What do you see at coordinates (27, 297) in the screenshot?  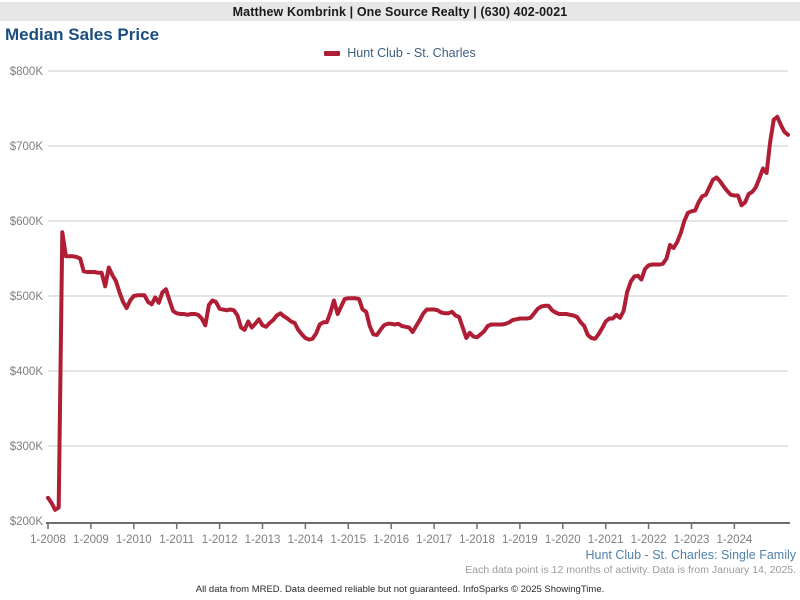 I see `y-axis-tick-label: $500K` at bounding box center [27, 297].